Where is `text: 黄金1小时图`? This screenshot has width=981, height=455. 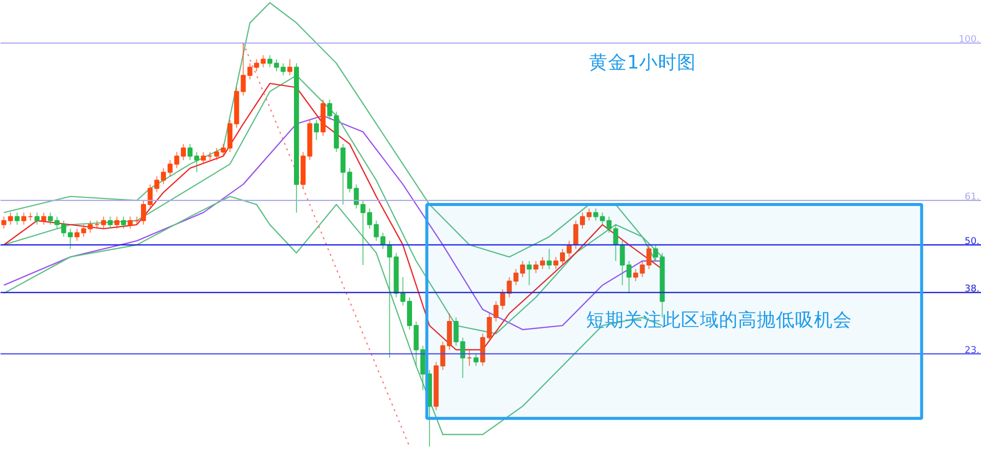
text: 黄金1小时图 is located at coordinates (642, 63).